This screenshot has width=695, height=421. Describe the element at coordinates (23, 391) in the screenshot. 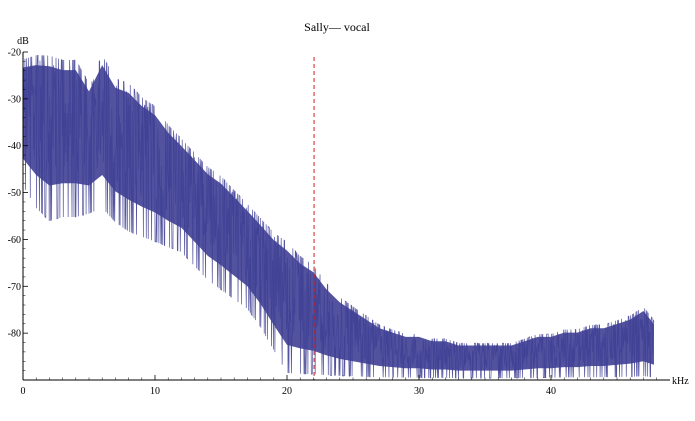

I see `x-tick-label: 0` at that location.